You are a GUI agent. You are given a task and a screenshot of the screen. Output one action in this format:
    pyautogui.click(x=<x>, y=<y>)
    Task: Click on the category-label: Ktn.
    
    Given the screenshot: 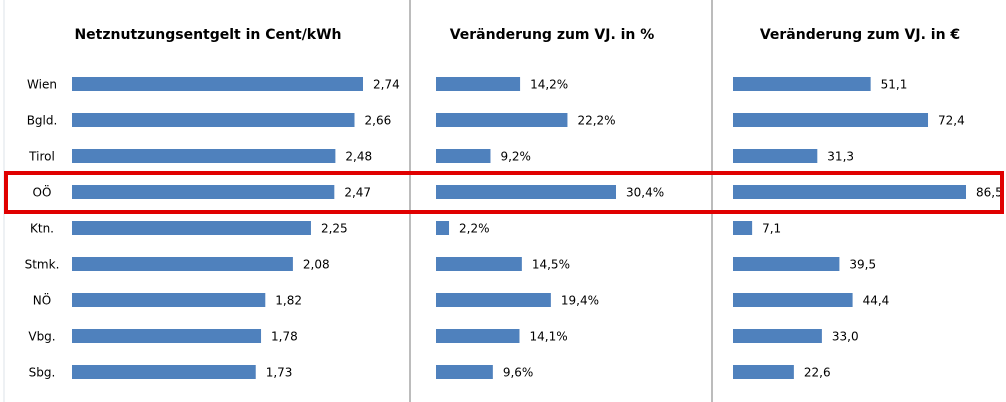 What is the action you would take?
    pyautogui.click(x=42, y=229)
    